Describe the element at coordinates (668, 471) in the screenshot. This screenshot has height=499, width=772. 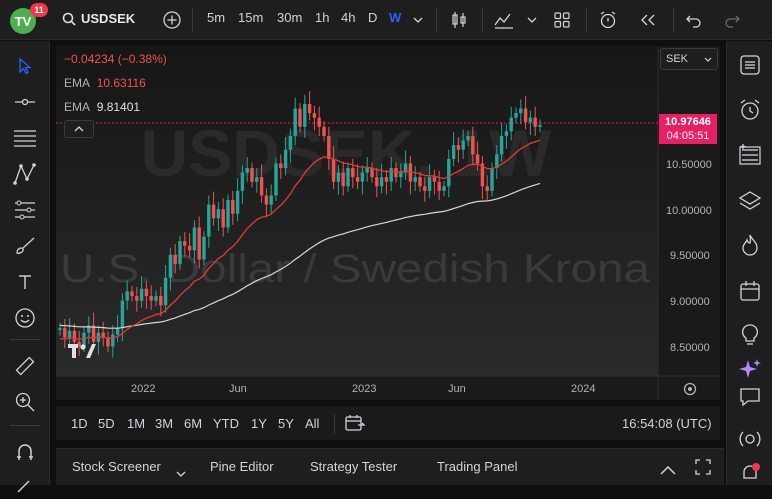
I see `expand-panel-button` at that location.